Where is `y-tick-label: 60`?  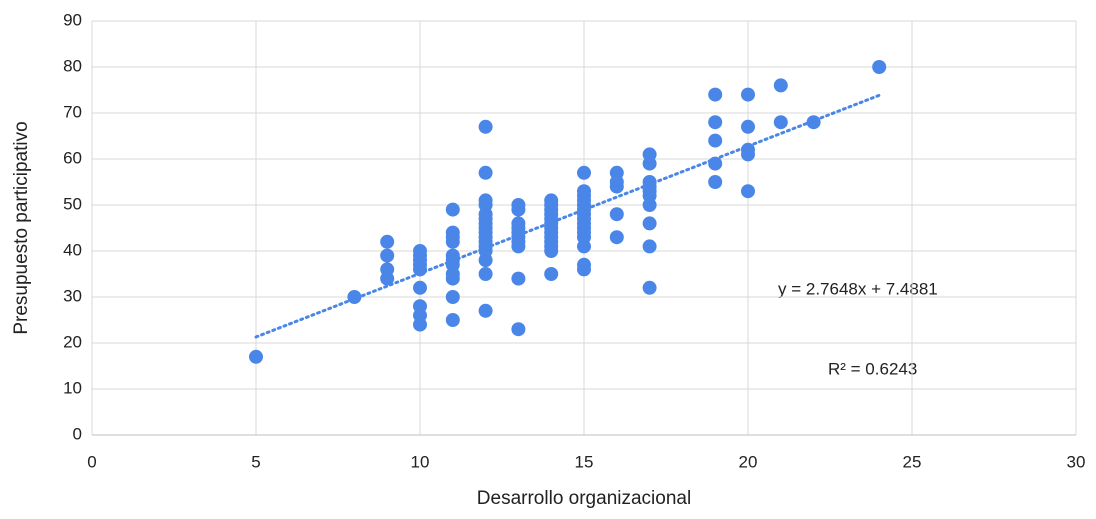 y-tick-label: 60 is located at coordinates (72, 157).